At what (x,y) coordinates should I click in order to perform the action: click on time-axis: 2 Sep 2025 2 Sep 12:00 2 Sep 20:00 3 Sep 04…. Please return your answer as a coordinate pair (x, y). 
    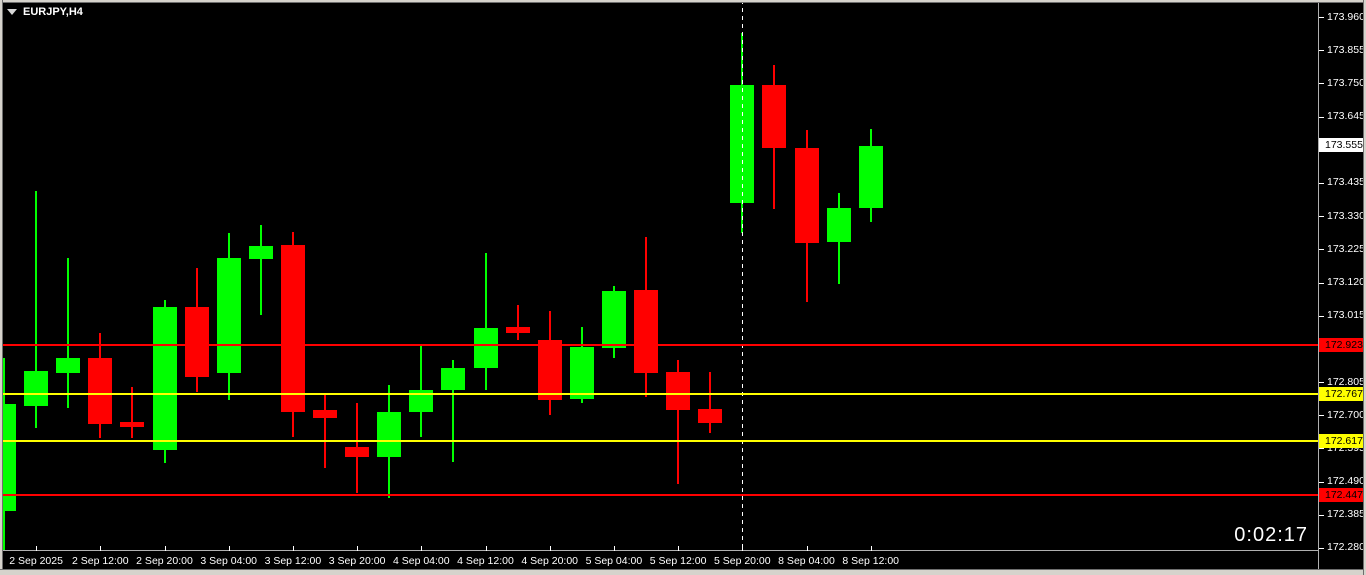
    Looking at the image, I should click on (659, 558).